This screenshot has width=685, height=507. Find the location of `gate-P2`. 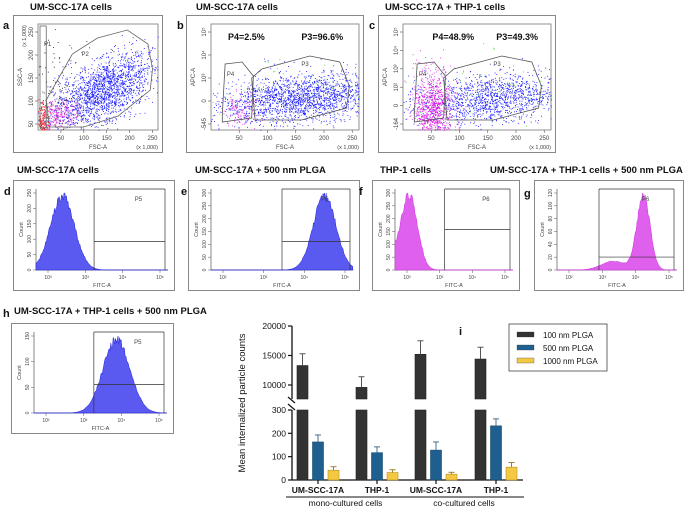

gate-P2 is located at coordinates (99, 78).